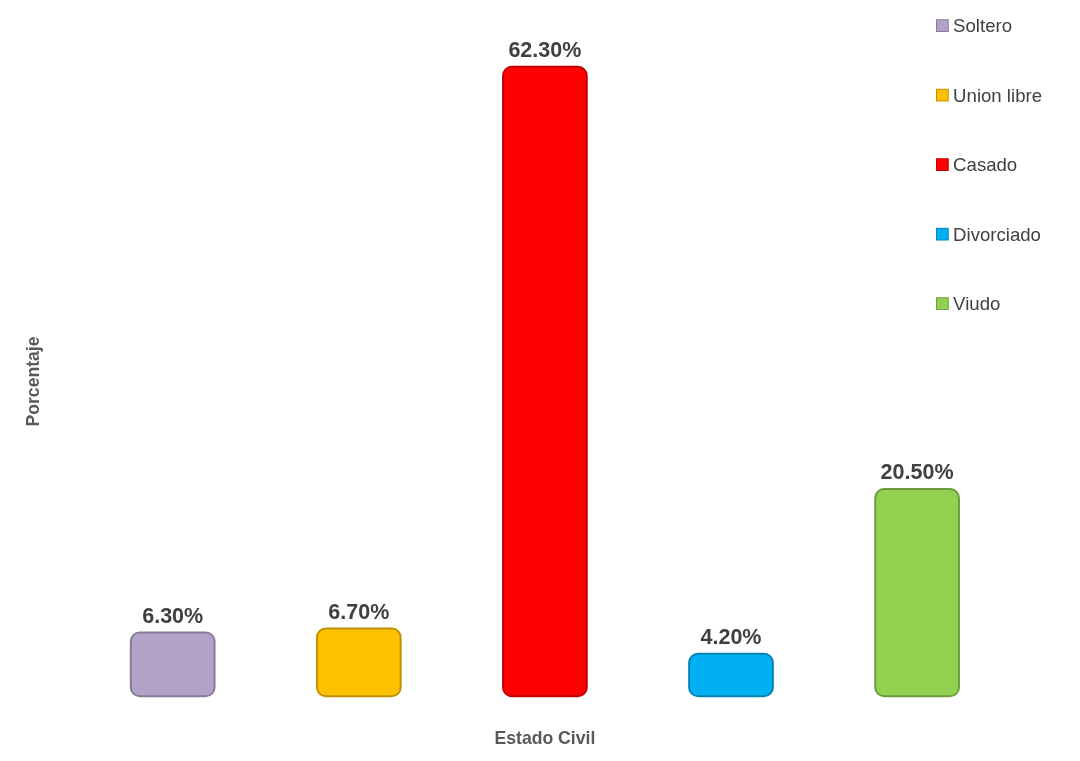 The width and height of the screenshot is (1080, 761). I want to click on y-axis-title: Porcentaje, so click(32, 381).